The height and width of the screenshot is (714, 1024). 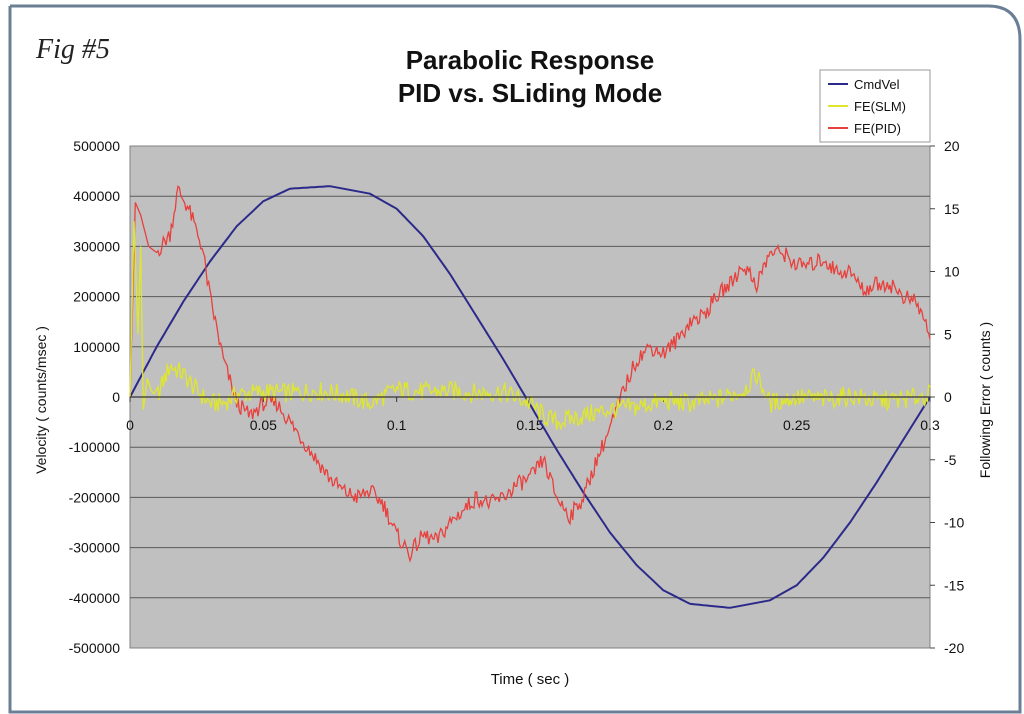 What do you see at coordinates (130, 425) in the screenshot?
I see `x-tick-label: 0` at bounding box center [130, 425].